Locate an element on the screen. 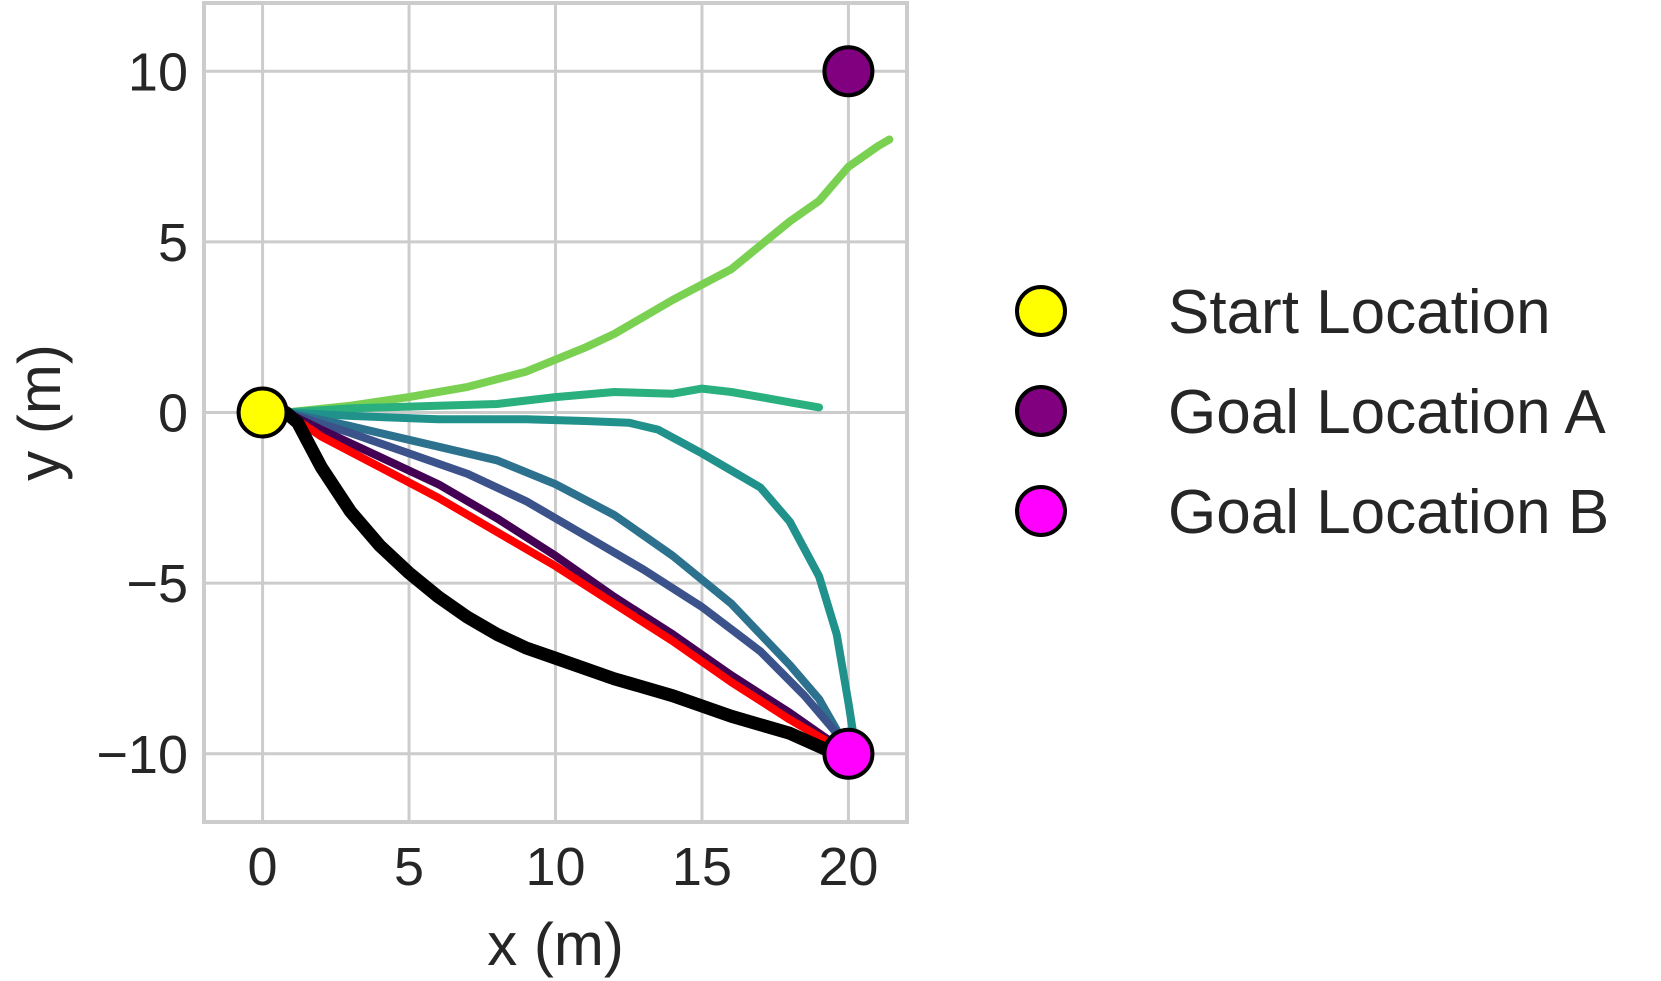 The height and width of the screenshot is (981, 1661). legend-label: Goal Location A is located at coordinates (1387, 412).